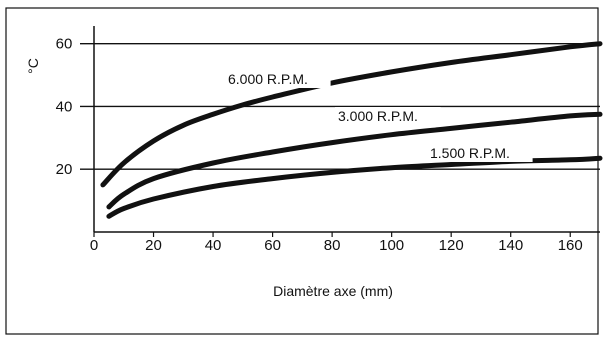 The image size is (605, 340). I want to click on series-label-2: 1.500 R.P.M., so click(470, 153).